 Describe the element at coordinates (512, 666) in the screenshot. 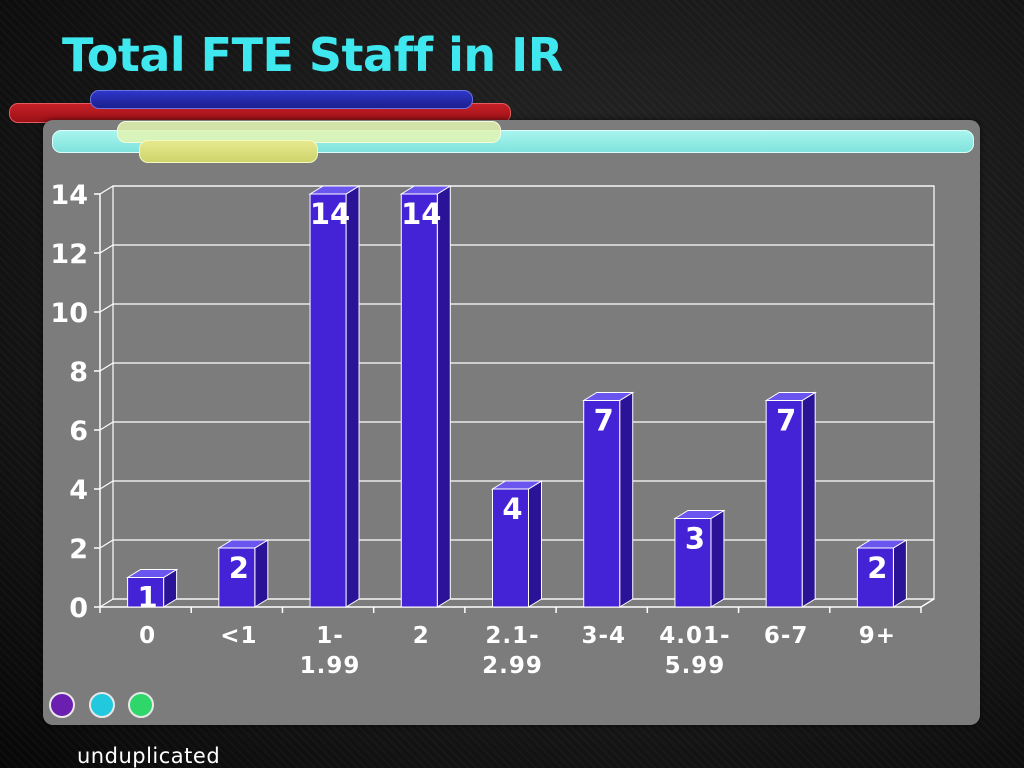

I see `x-tick-label: 2.99` at that location.